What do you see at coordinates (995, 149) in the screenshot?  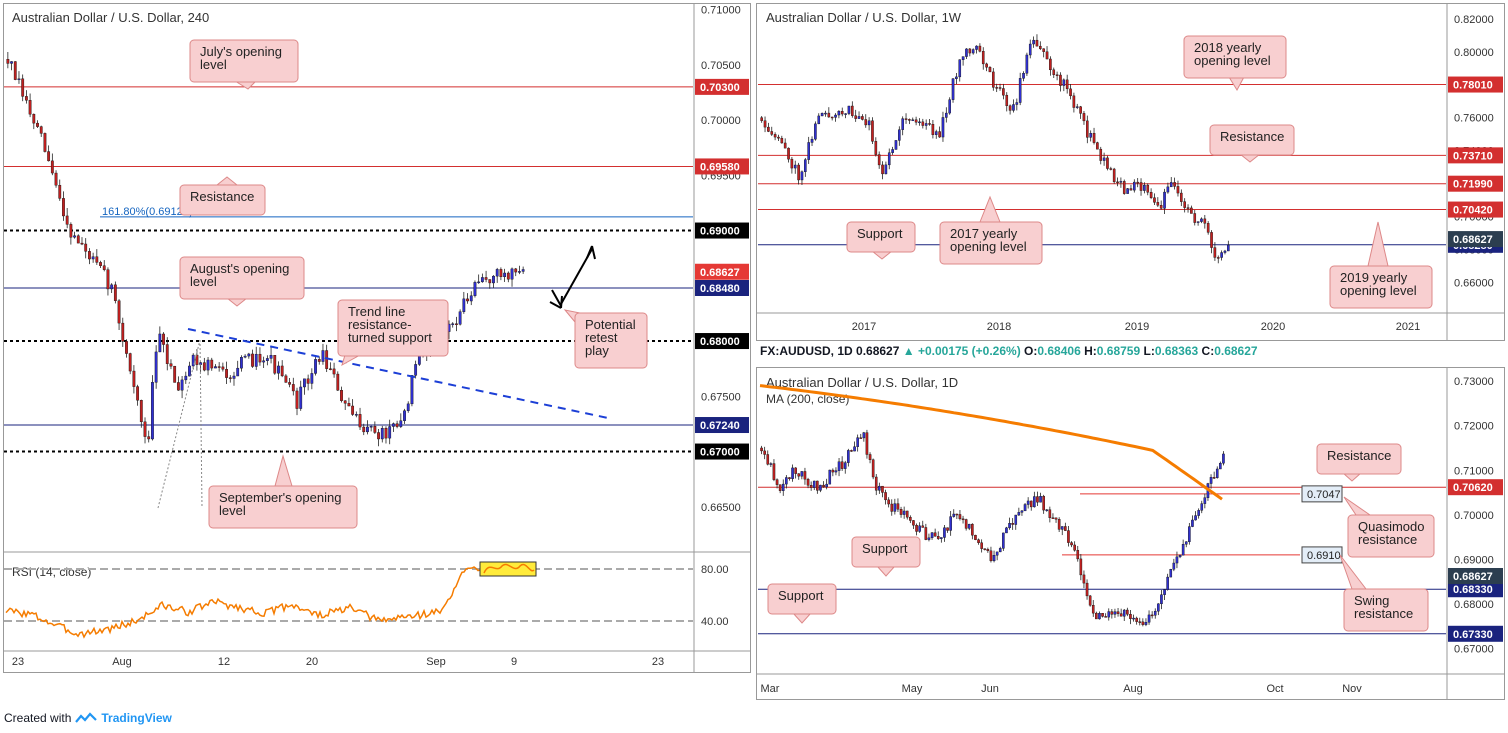 I see `candle-1w-group` at bounding box center [995, 149].